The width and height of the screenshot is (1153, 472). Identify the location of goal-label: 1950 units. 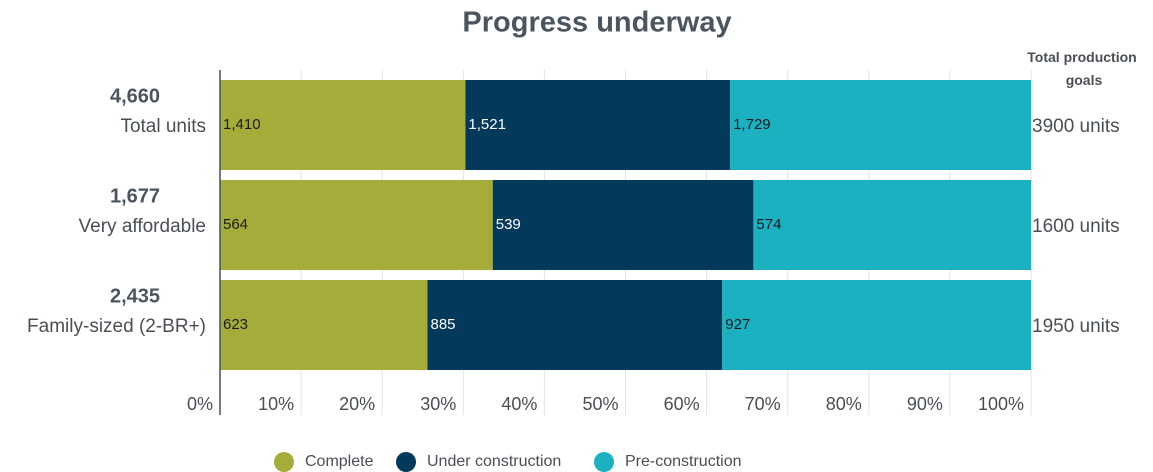
(1076, 326).